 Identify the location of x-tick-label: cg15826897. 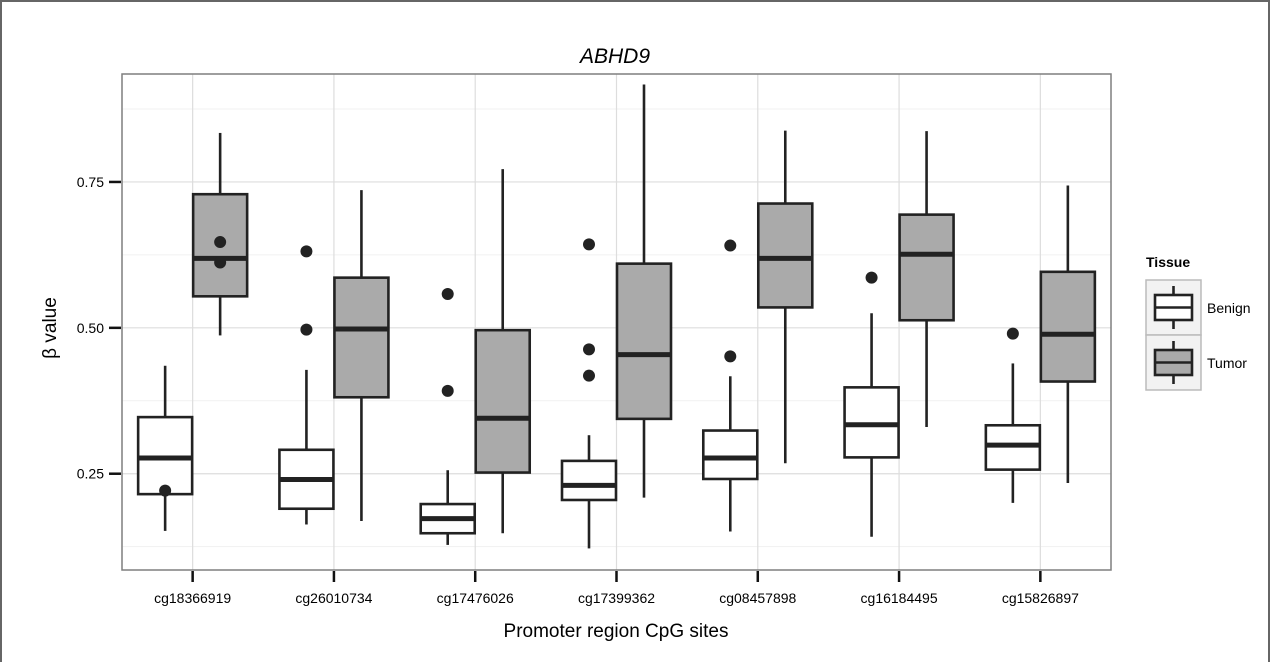
(1040, 598).